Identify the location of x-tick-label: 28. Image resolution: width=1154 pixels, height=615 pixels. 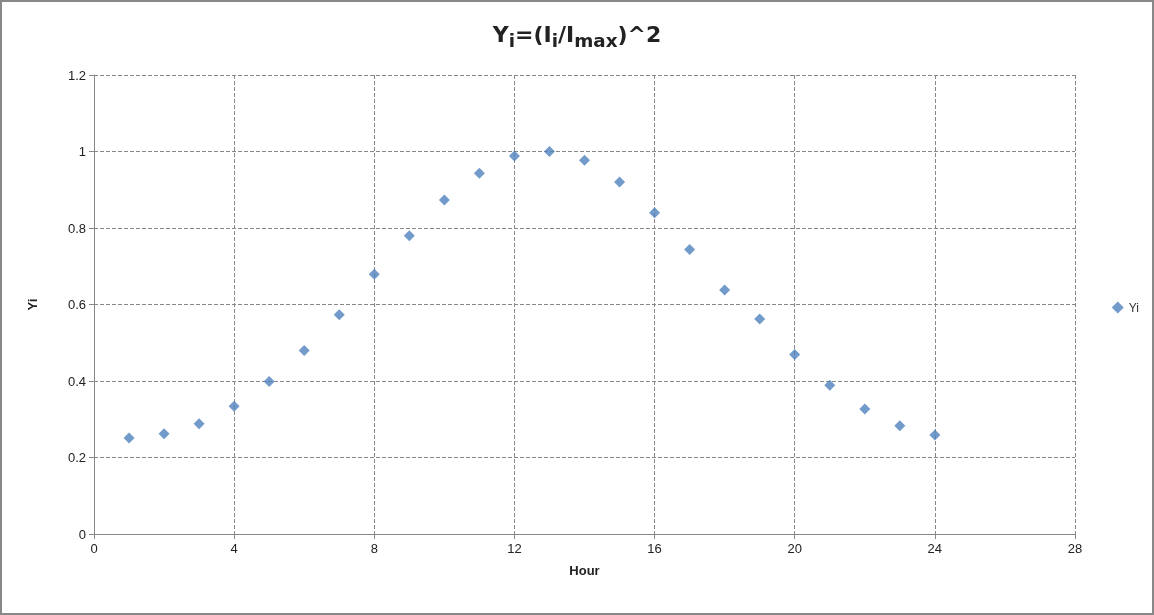
(1075, 548).